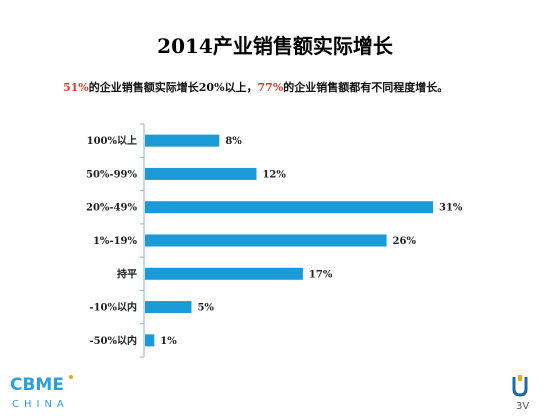 Image resolution: width=550 pixels, height=418 pixels. Describe the element at coordinates (111, 208) in the screenshot. I see `category-label: 20%-49%` at that location.